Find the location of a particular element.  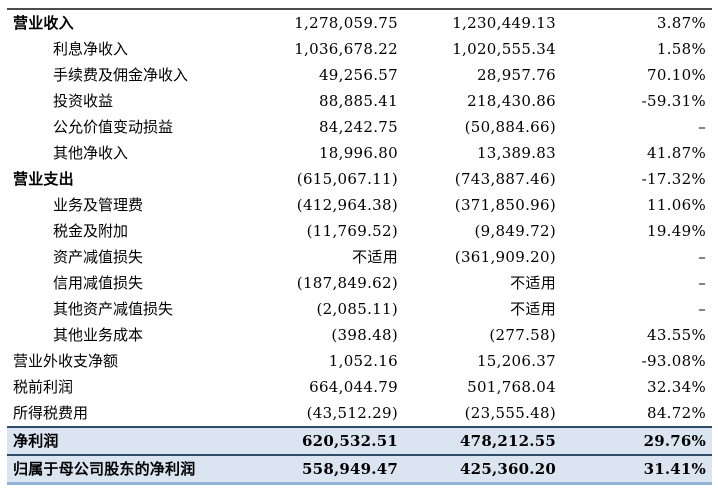

row-label: 税前利润 is located at coordinates (43, 387).